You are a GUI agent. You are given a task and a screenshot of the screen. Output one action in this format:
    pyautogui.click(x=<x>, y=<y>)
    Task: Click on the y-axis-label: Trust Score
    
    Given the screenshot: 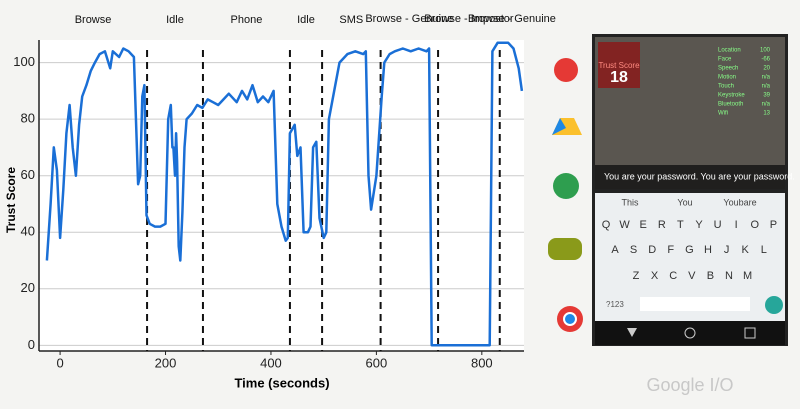 What is the action you would take?
    pyautogui.click(x=11, y=200)
    